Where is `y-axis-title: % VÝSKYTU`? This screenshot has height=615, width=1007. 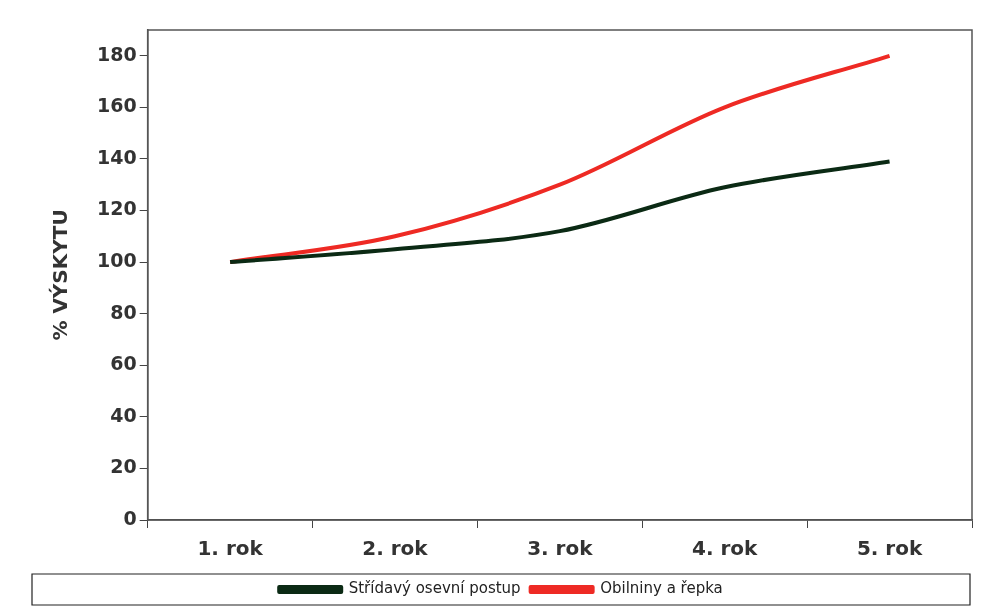 y-axis-title: % VÝSKYTU is located at coordinates (60, 275).